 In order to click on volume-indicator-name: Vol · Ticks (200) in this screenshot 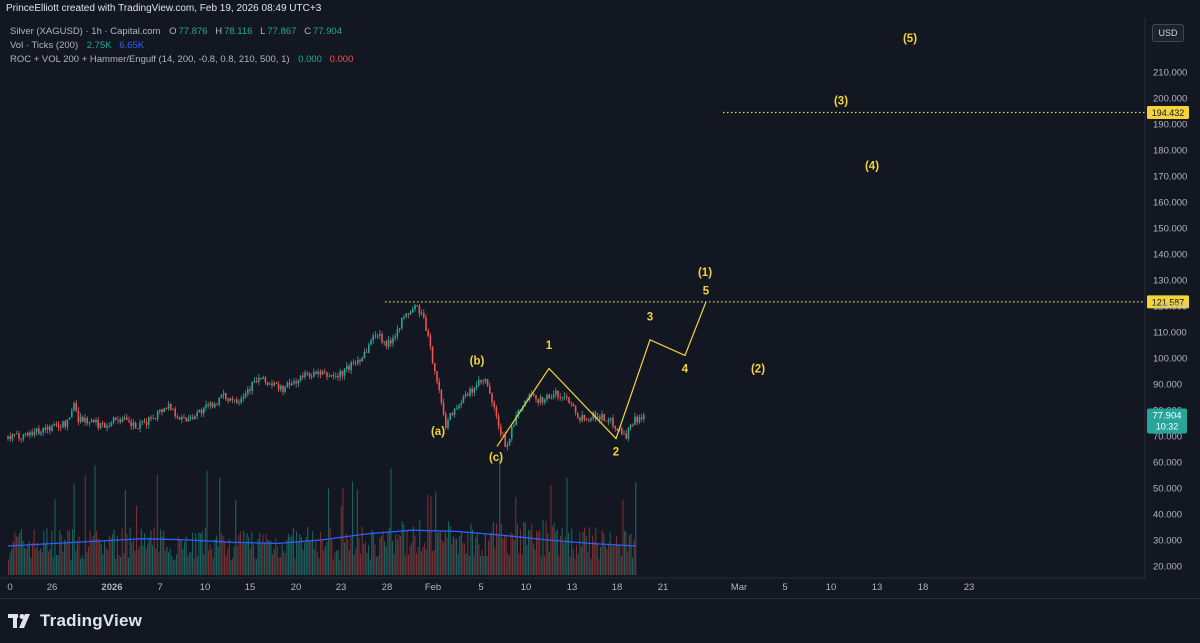, I will do `click(44, 45)`.